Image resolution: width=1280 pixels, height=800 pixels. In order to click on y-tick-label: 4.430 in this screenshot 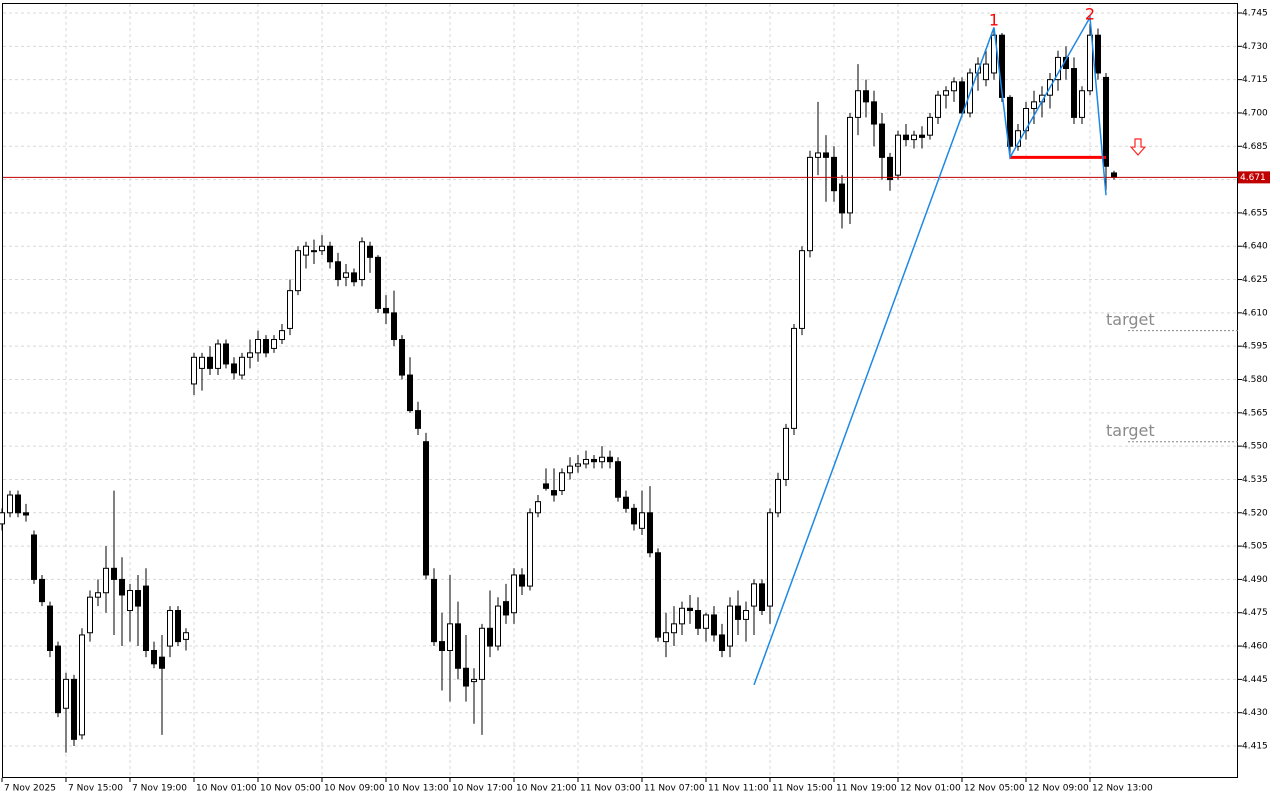, I will do `click(1255, 713)`.